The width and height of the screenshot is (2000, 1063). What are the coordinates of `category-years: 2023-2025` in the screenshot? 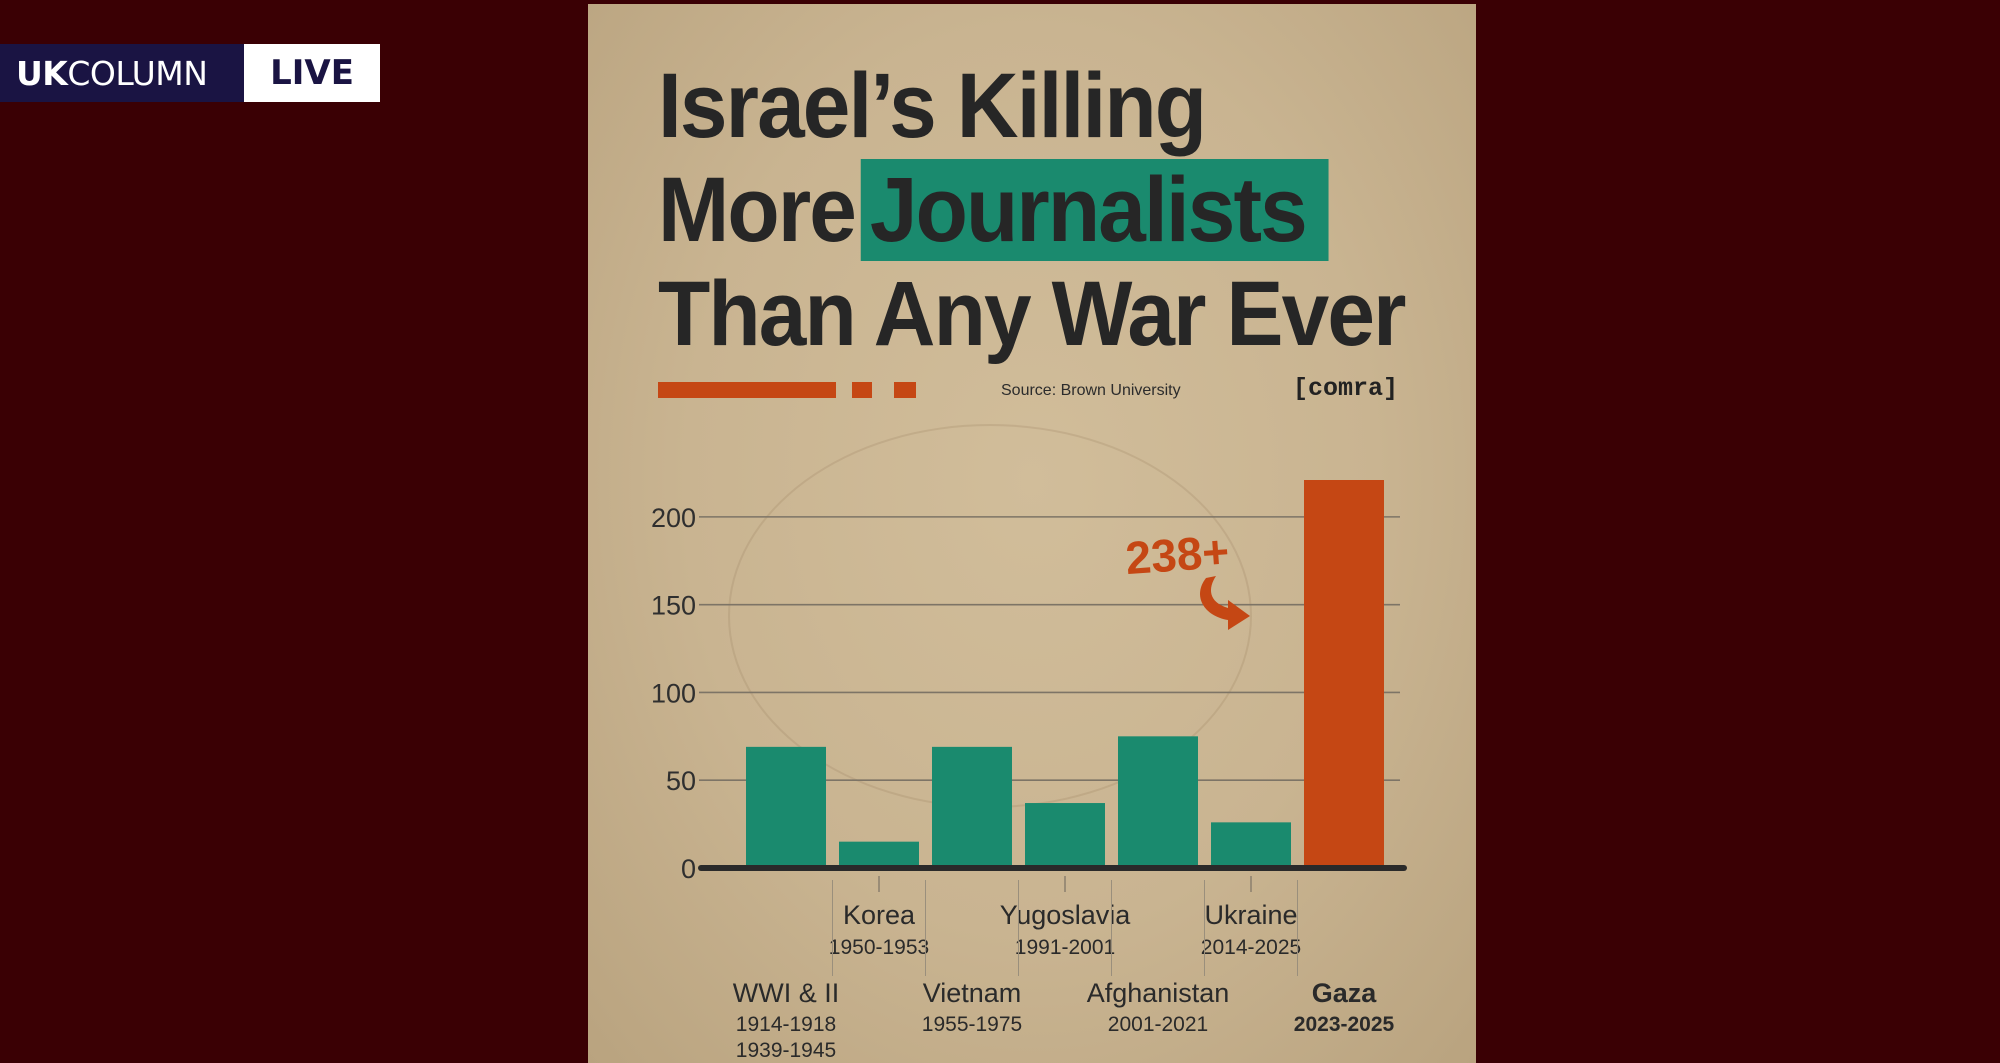 It's located at (1344, 1024).